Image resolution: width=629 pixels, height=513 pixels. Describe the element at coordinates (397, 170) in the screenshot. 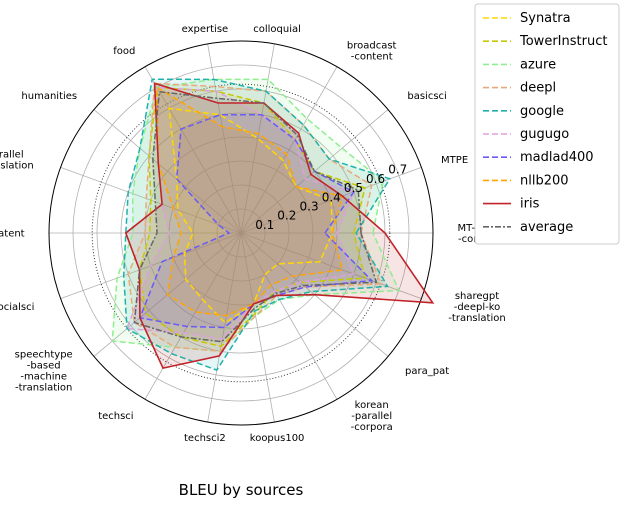

I see `radial-tick-label: 0.7` at that location.